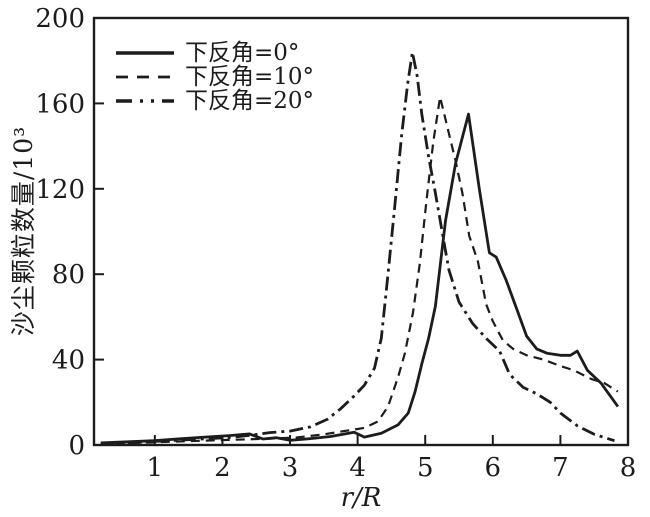 The width and height of the screenshot is (650, 517). I want to click on legend-item-10deg: 下反角=10°, so click(213, 77).